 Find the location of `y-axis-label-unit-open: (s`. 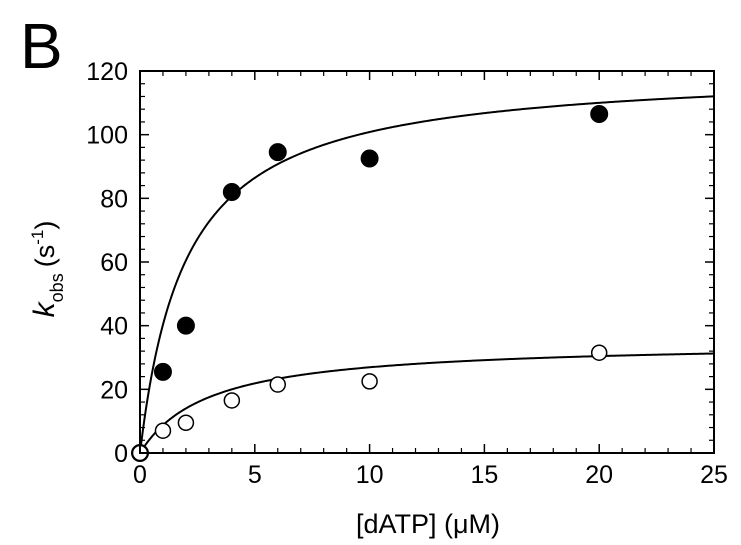

y-axis-label-unit-open: (s is located at coordinates (45, 256).